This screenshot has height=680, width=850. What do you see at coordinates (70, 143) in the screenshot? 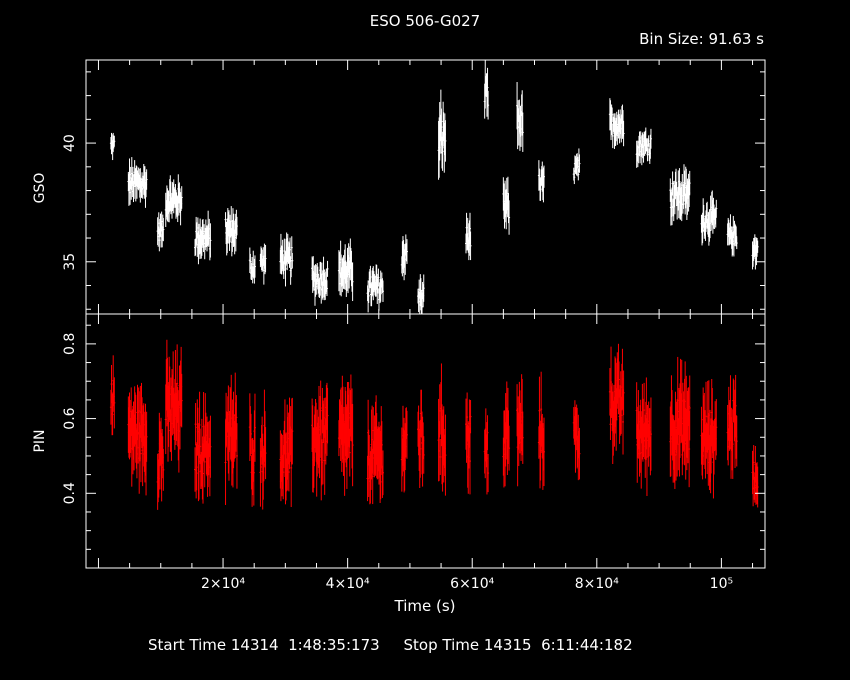
I see `gso-ytick-label: 40` at bounding box center [70, 143].